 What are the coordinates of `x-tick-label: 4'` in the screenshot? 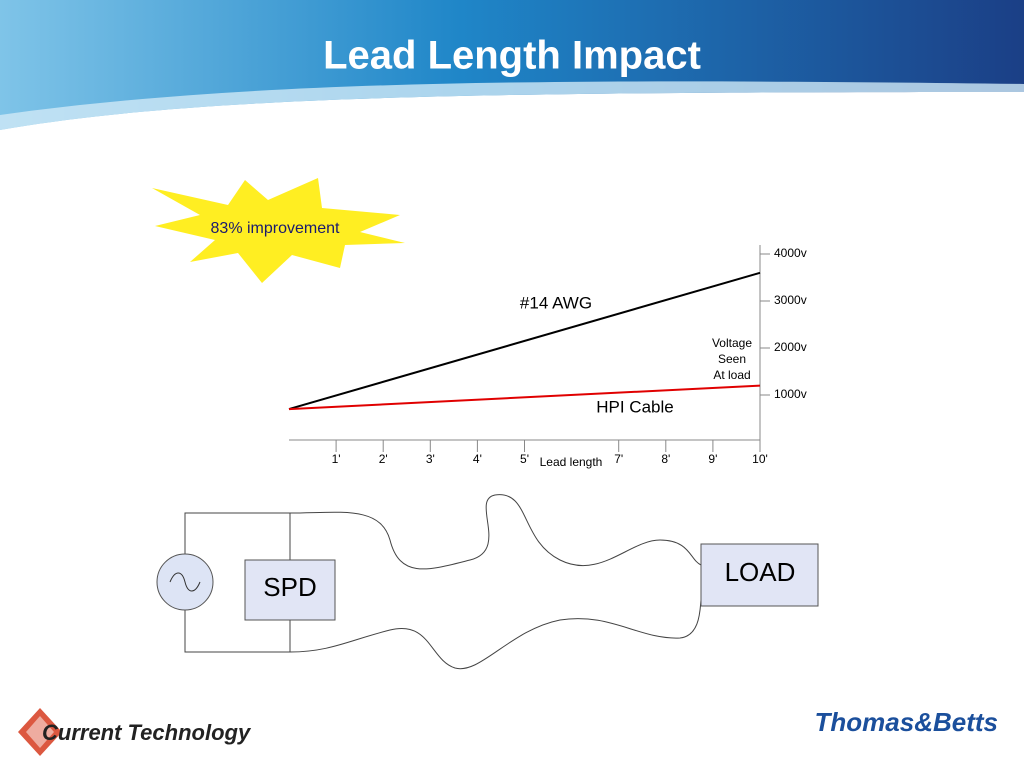 It's located at (477, 459).